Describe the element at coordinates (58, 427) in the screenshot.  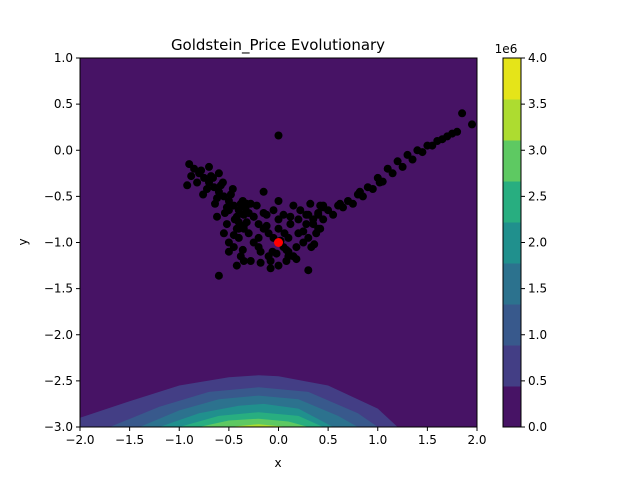
I see `y-tick-label: −3.0` at that location.